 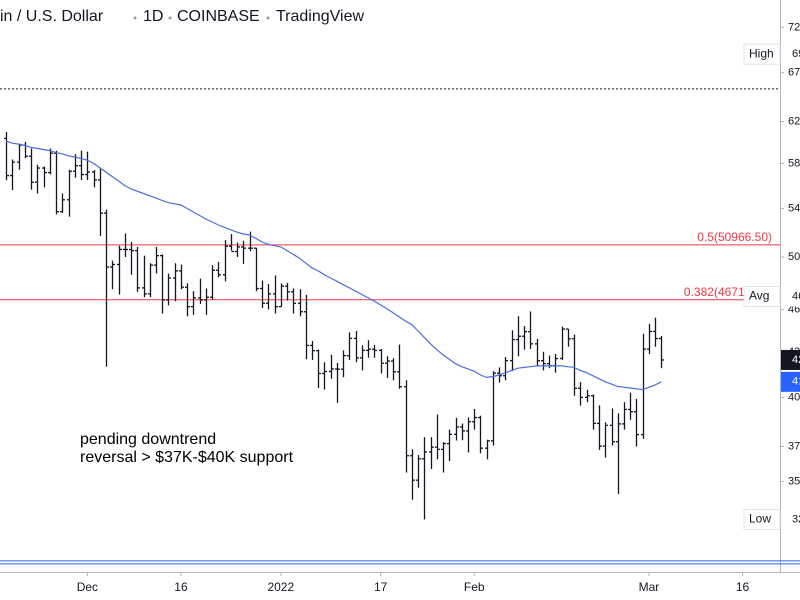 I want to click on scale-label-value: 46950.00, so click(x=796, y=296).